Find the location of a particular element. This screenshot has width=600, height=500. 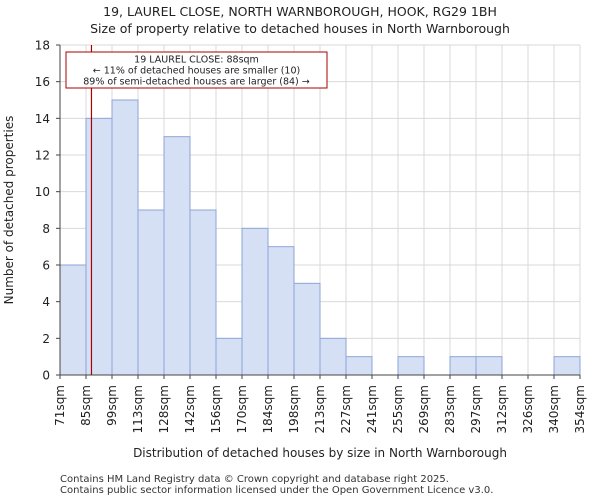

x-tick-label: 184sqm is located at coordinates (268, 409).